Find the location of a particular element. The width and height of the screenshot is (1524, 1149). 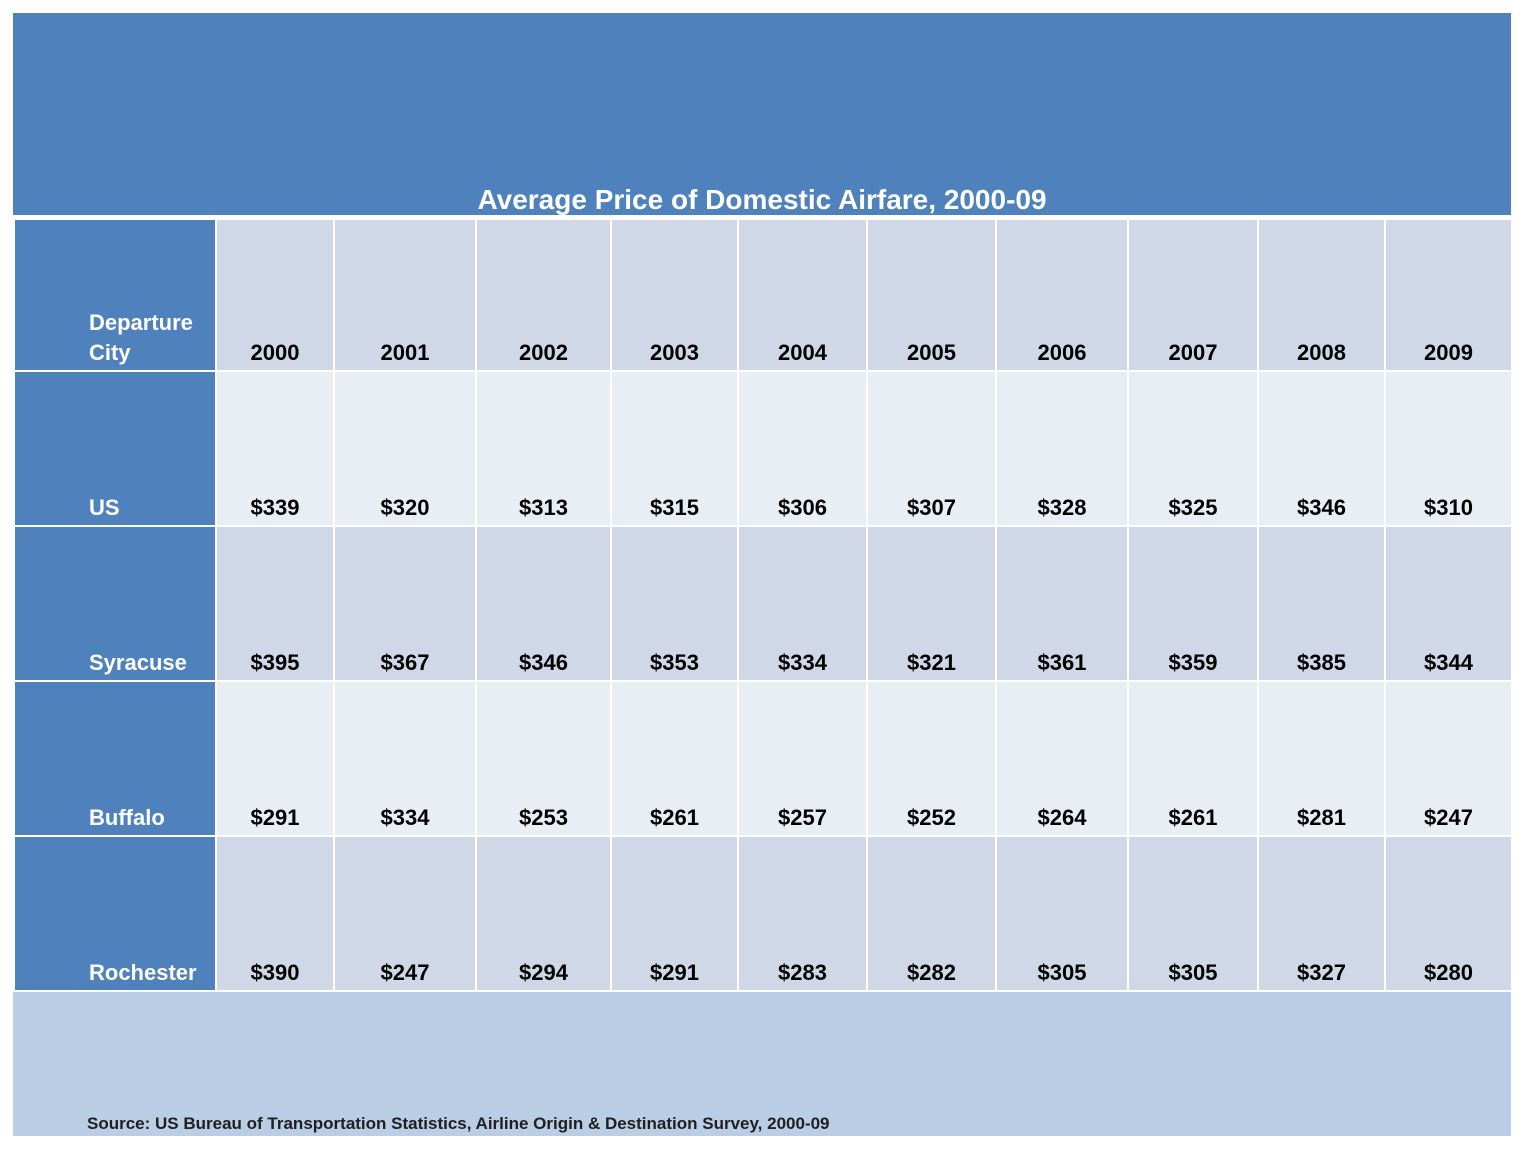

price-cell: $339 is located at coordinates (275, 448).